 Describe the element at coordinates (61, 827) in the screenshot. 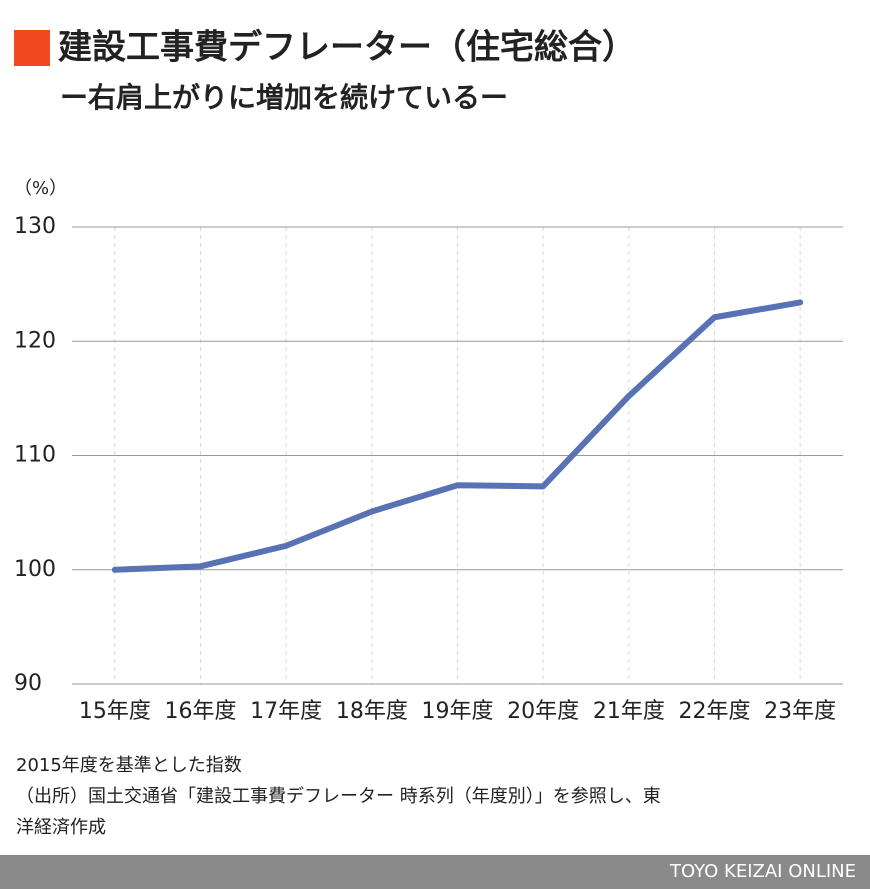

I see `note: 洋経済作成` at that location.